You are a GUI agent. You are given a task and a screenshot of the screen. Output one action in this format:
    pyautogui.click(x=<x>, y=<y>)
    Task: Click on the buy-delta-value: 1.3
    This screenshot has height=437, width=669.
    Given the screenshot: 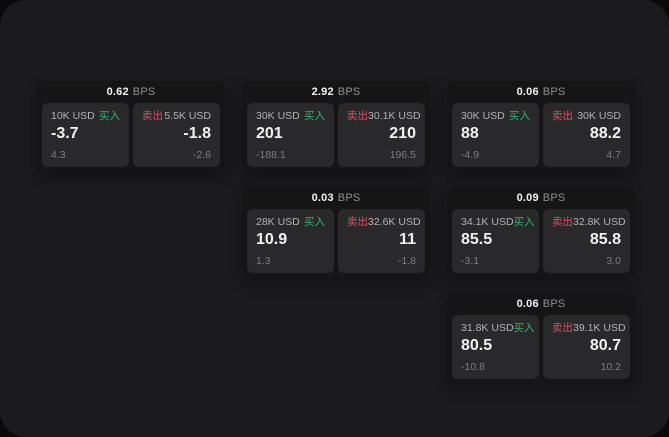 What is the action you would take?
    pyautogui.click(x=263, y=261)
    